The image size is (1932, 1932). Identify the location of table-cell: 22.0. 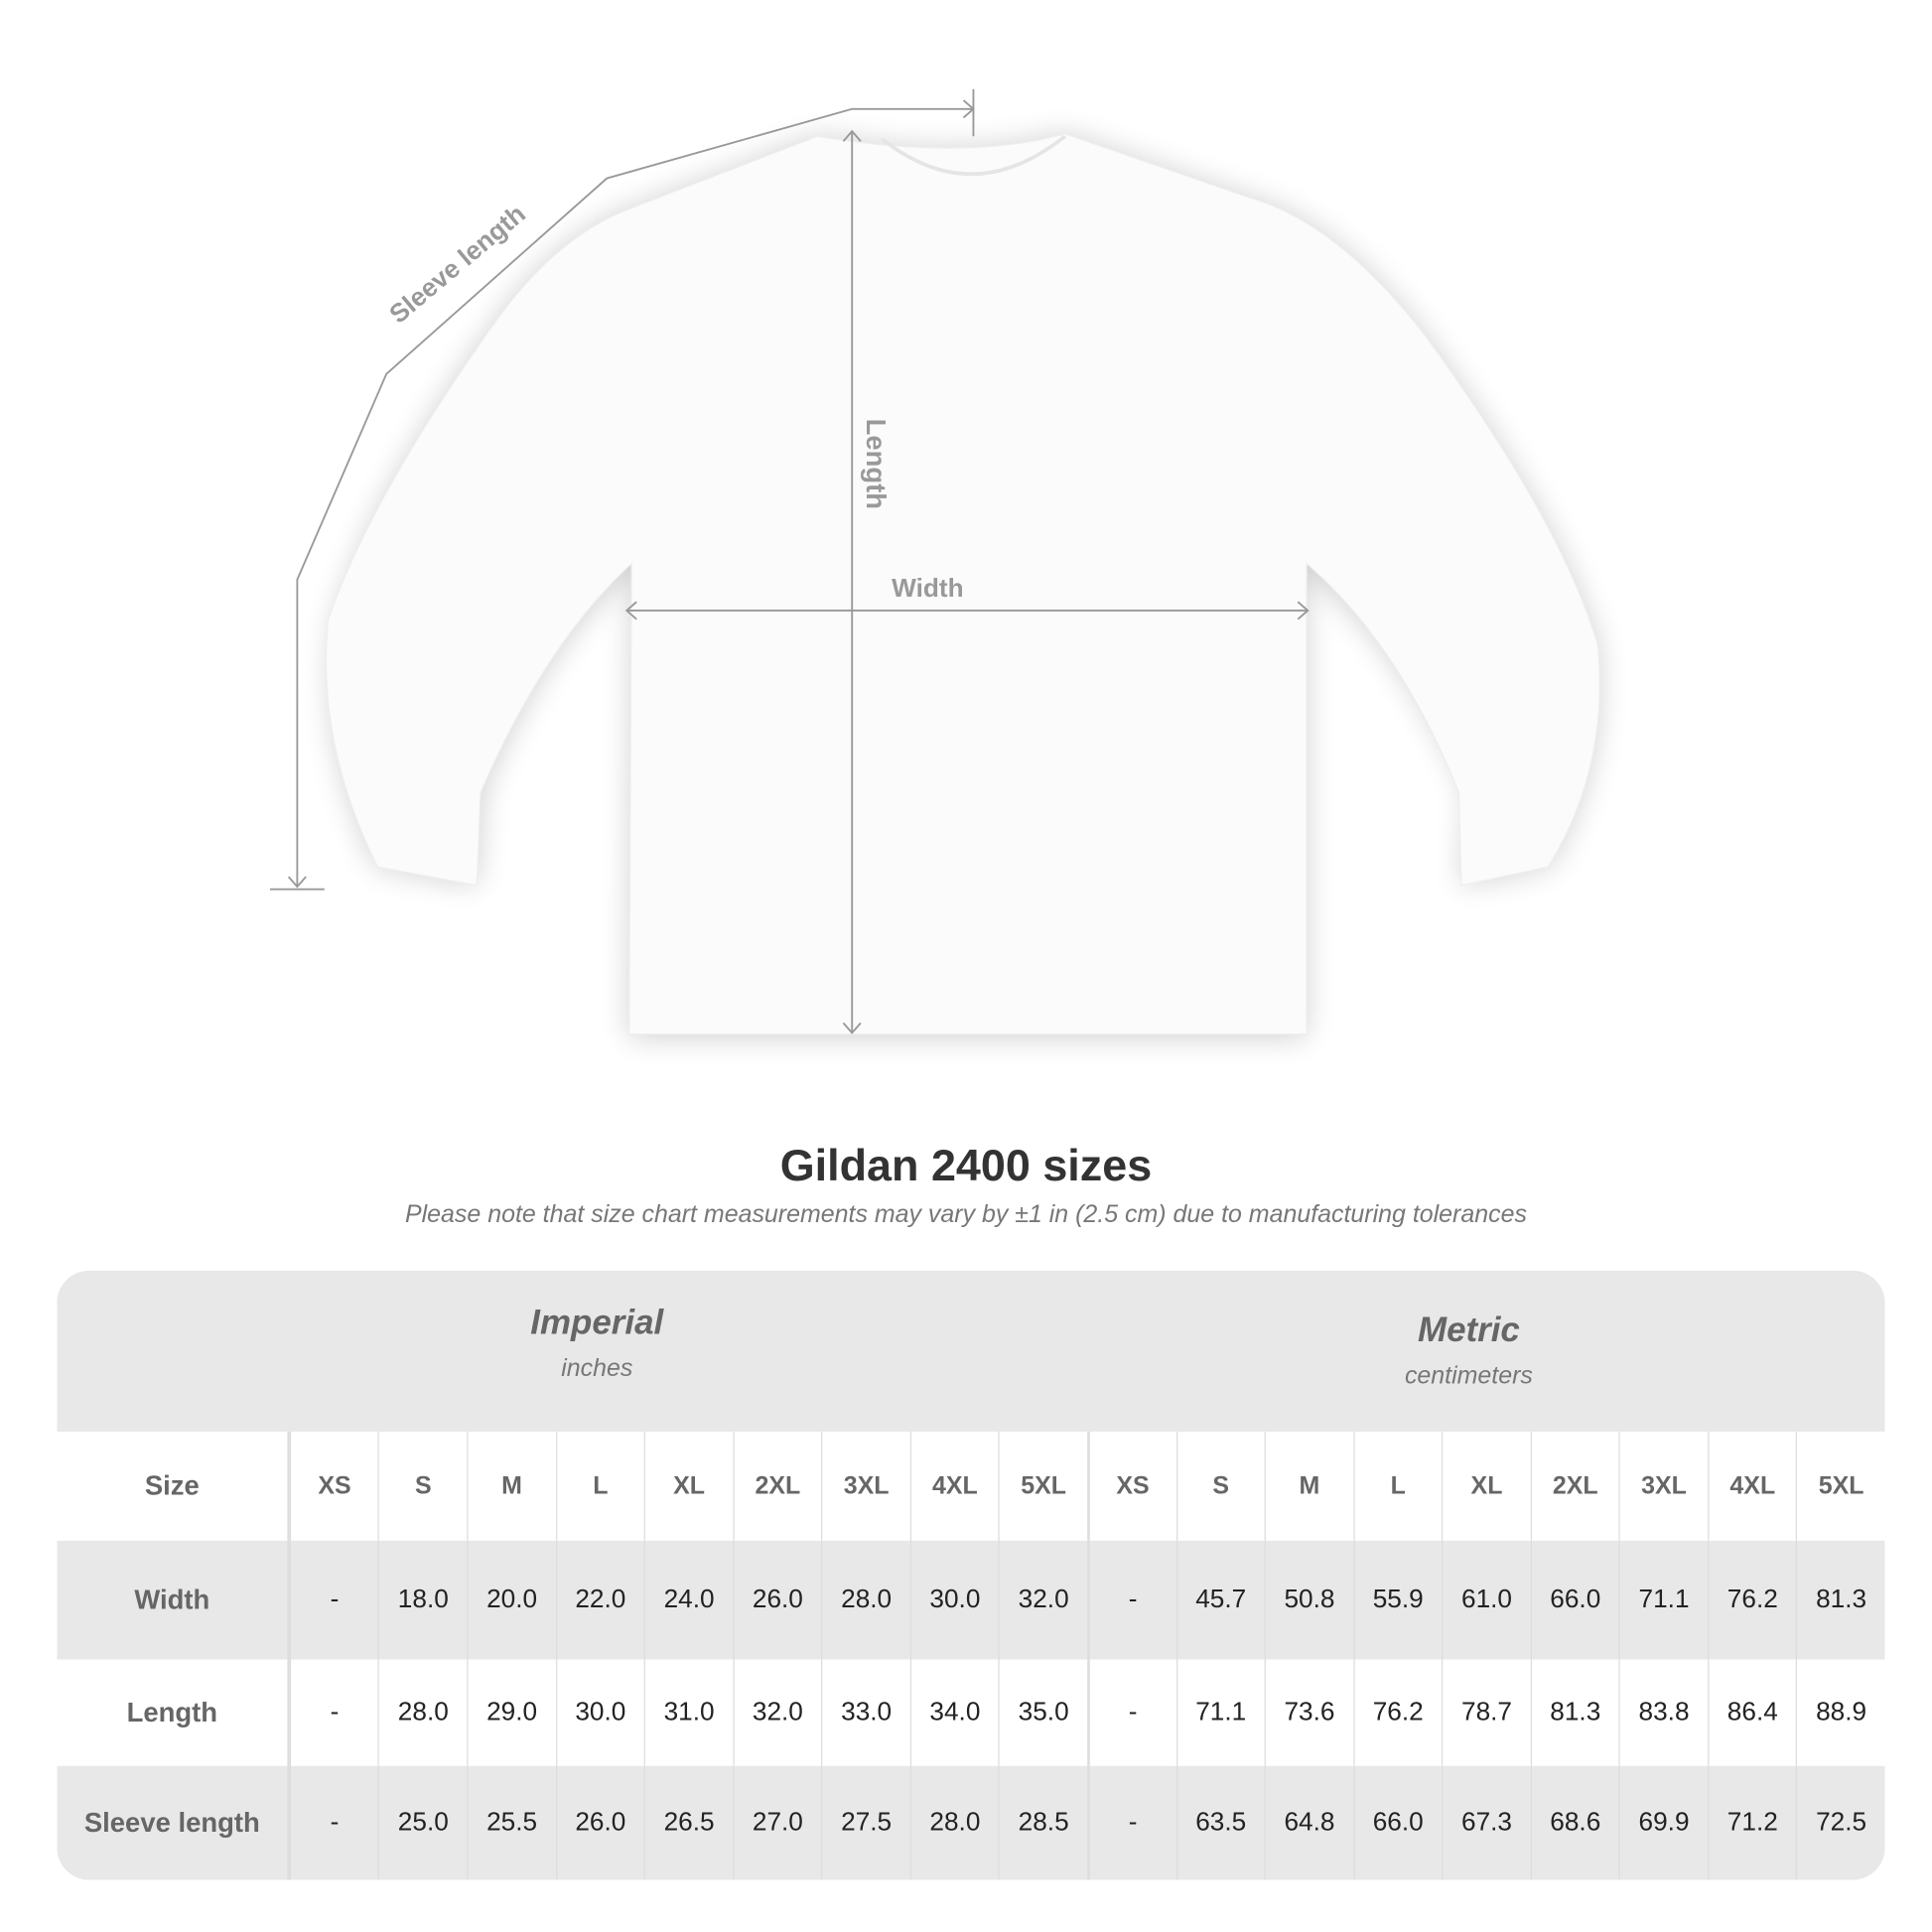
(599, 1600).